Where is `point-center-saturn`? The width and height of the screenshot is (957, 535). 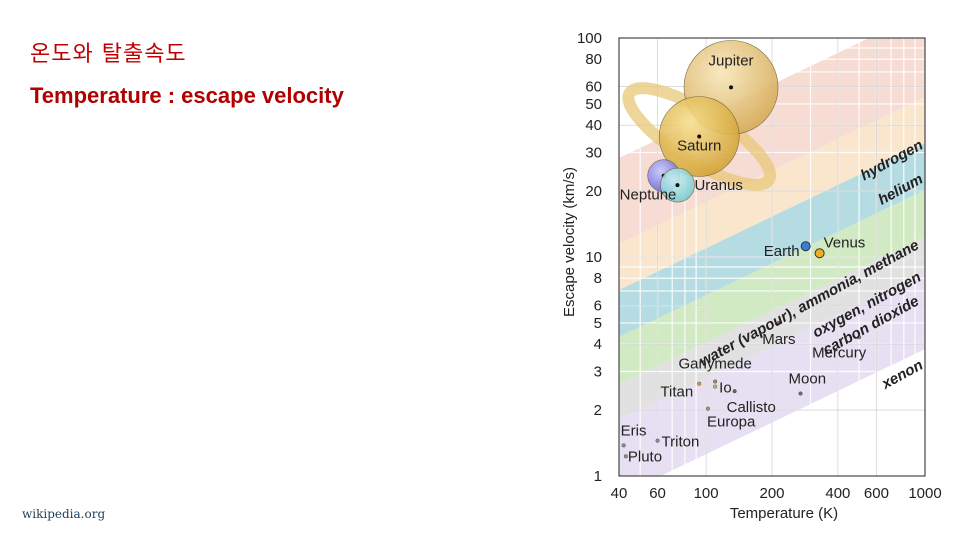
point-center-saturn is located at coordinates (699, 136).